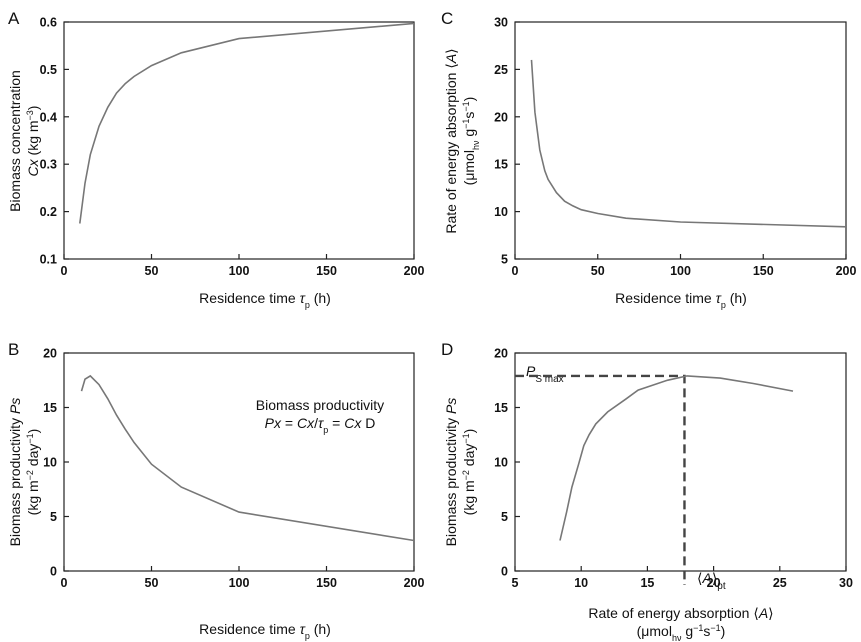 The height and width of the screenshot is (642, 861). Describe the element at coordinates (681, 300) in the screenshot. I see `x-axis-label-c: Residence time τp (h)` at that location.